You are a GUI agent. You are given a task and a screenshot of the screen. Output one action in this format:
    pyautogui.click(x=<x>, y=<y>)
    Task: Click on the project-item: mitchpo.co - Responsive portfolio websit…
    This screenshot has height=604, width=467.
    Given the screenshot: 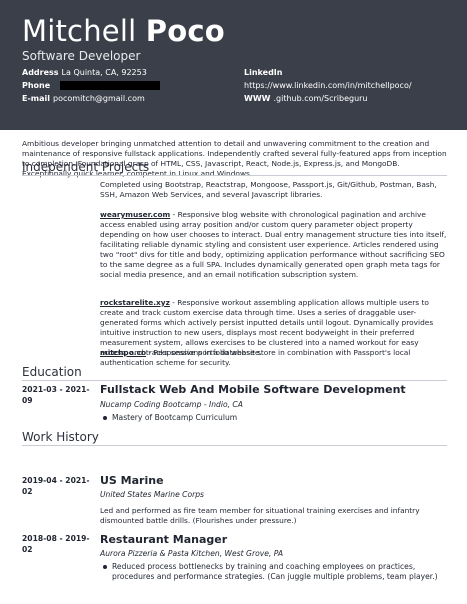 What is the action you would take?
    pyautogui.click(x=273, y=353)
    